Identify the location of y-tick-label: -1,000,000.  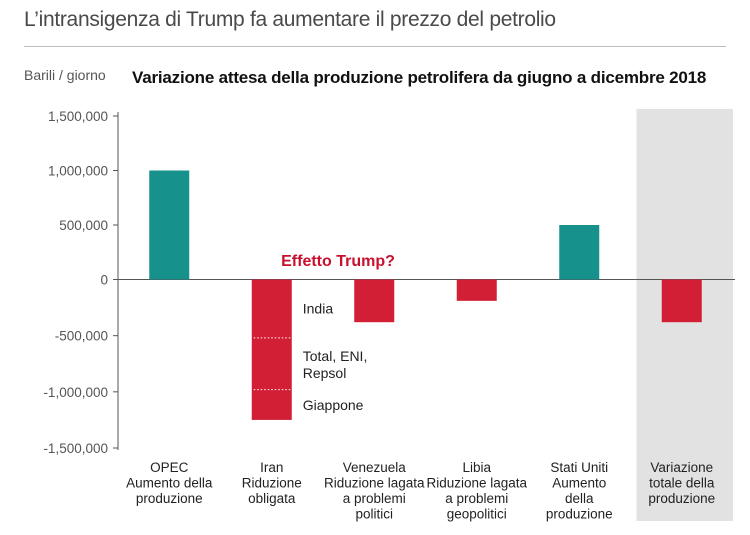
(75, 392).